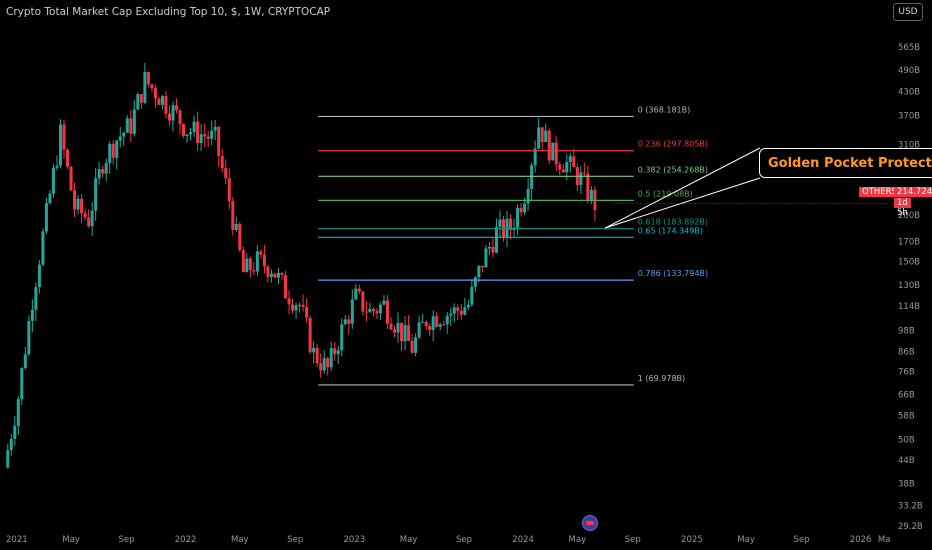  Describe the element at coordinates (17, 540) in the screenshot. I see `time-tick-label: 2021` at that location.